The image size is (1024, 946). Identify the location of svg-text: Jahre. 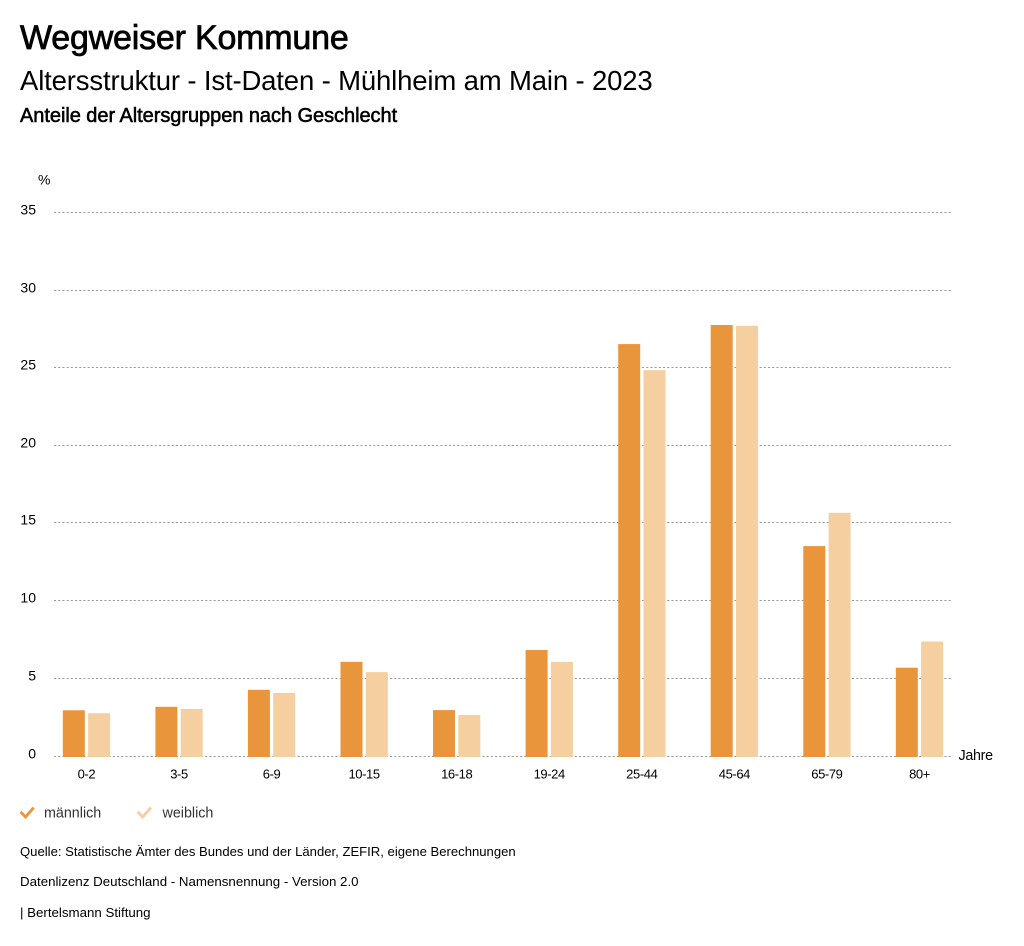
(976, 756).